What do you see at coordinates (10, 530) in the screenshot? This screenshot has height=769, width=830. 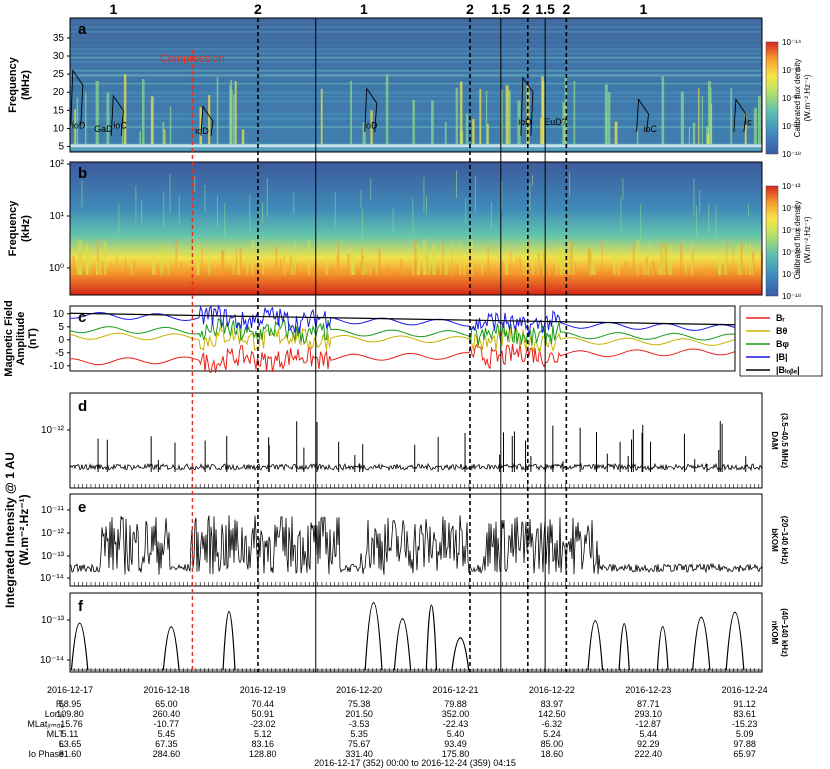 I see `ylabel-line: Integrated Intensity @ 1 AU` at bounding box center [10, 530].